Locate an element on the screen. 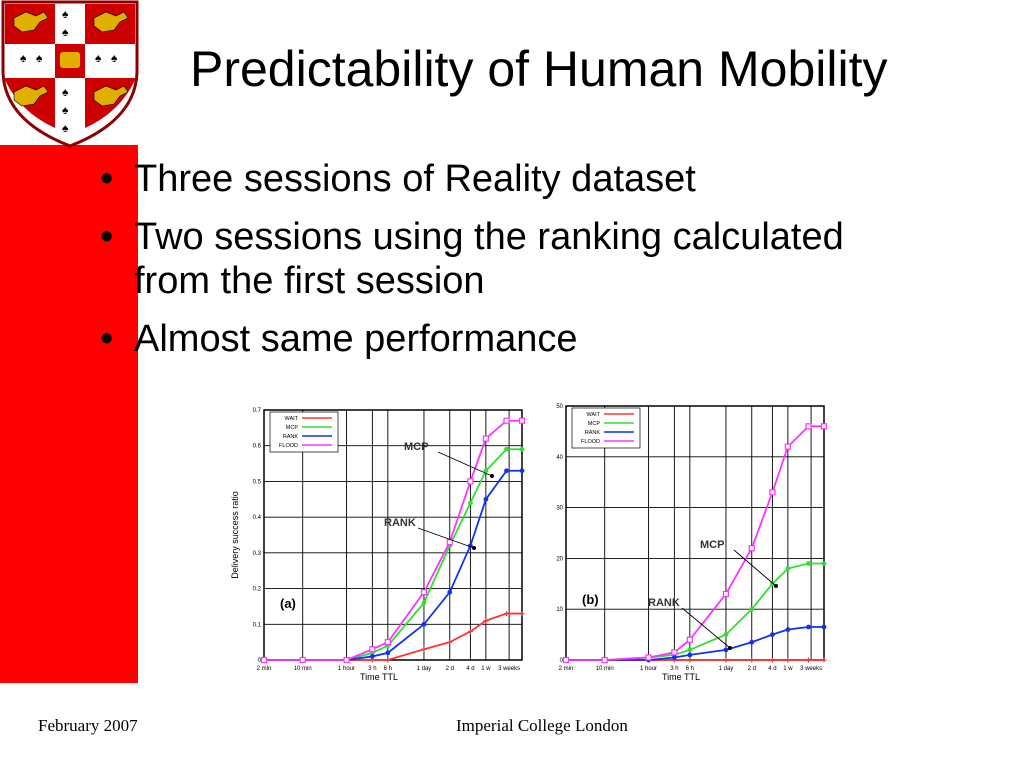 This screenshot has width=1024, height=768. bullet-text: Almost same performance is located at coordinates (356, 339).